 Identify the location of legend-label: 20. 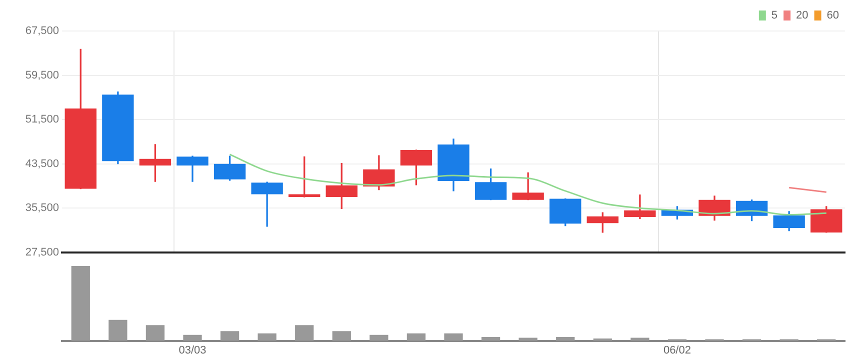
(802, 16).